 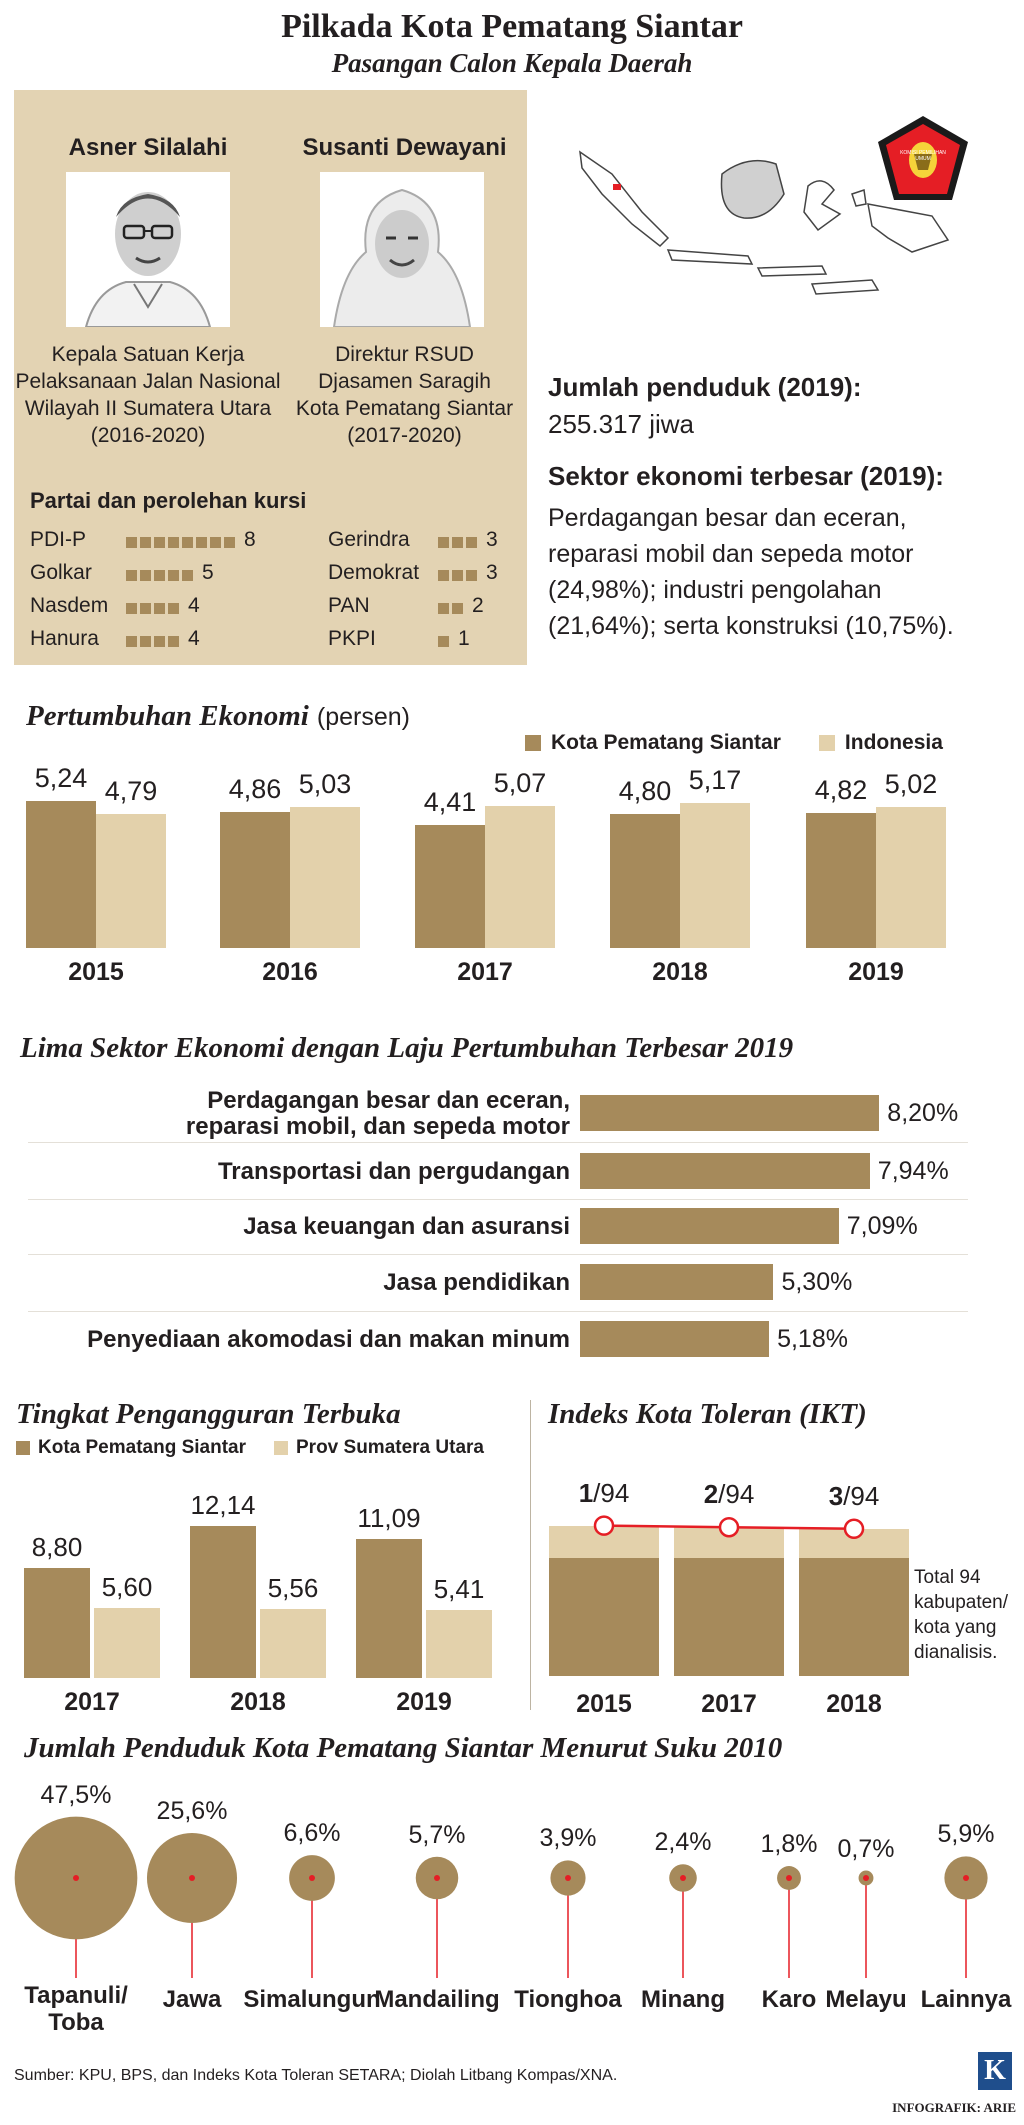 I want to click on kpu-logo-text: KOMISI PEMILIHAN UMUM, so click(x=923, y=156).